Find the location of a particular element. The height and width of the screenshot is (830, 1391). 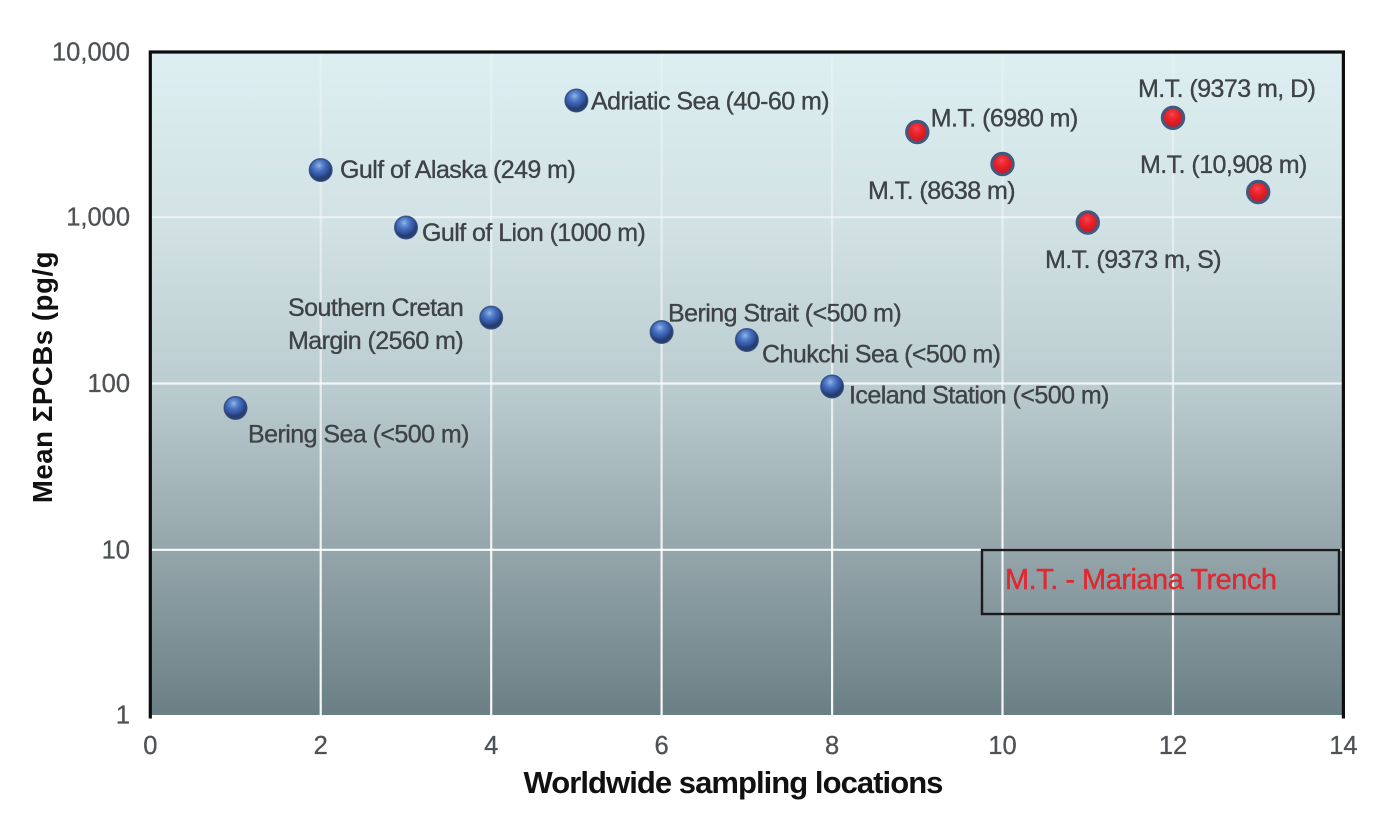

svg-text: M.T. (9373 m, D) is located at coordinates (1226, 89).